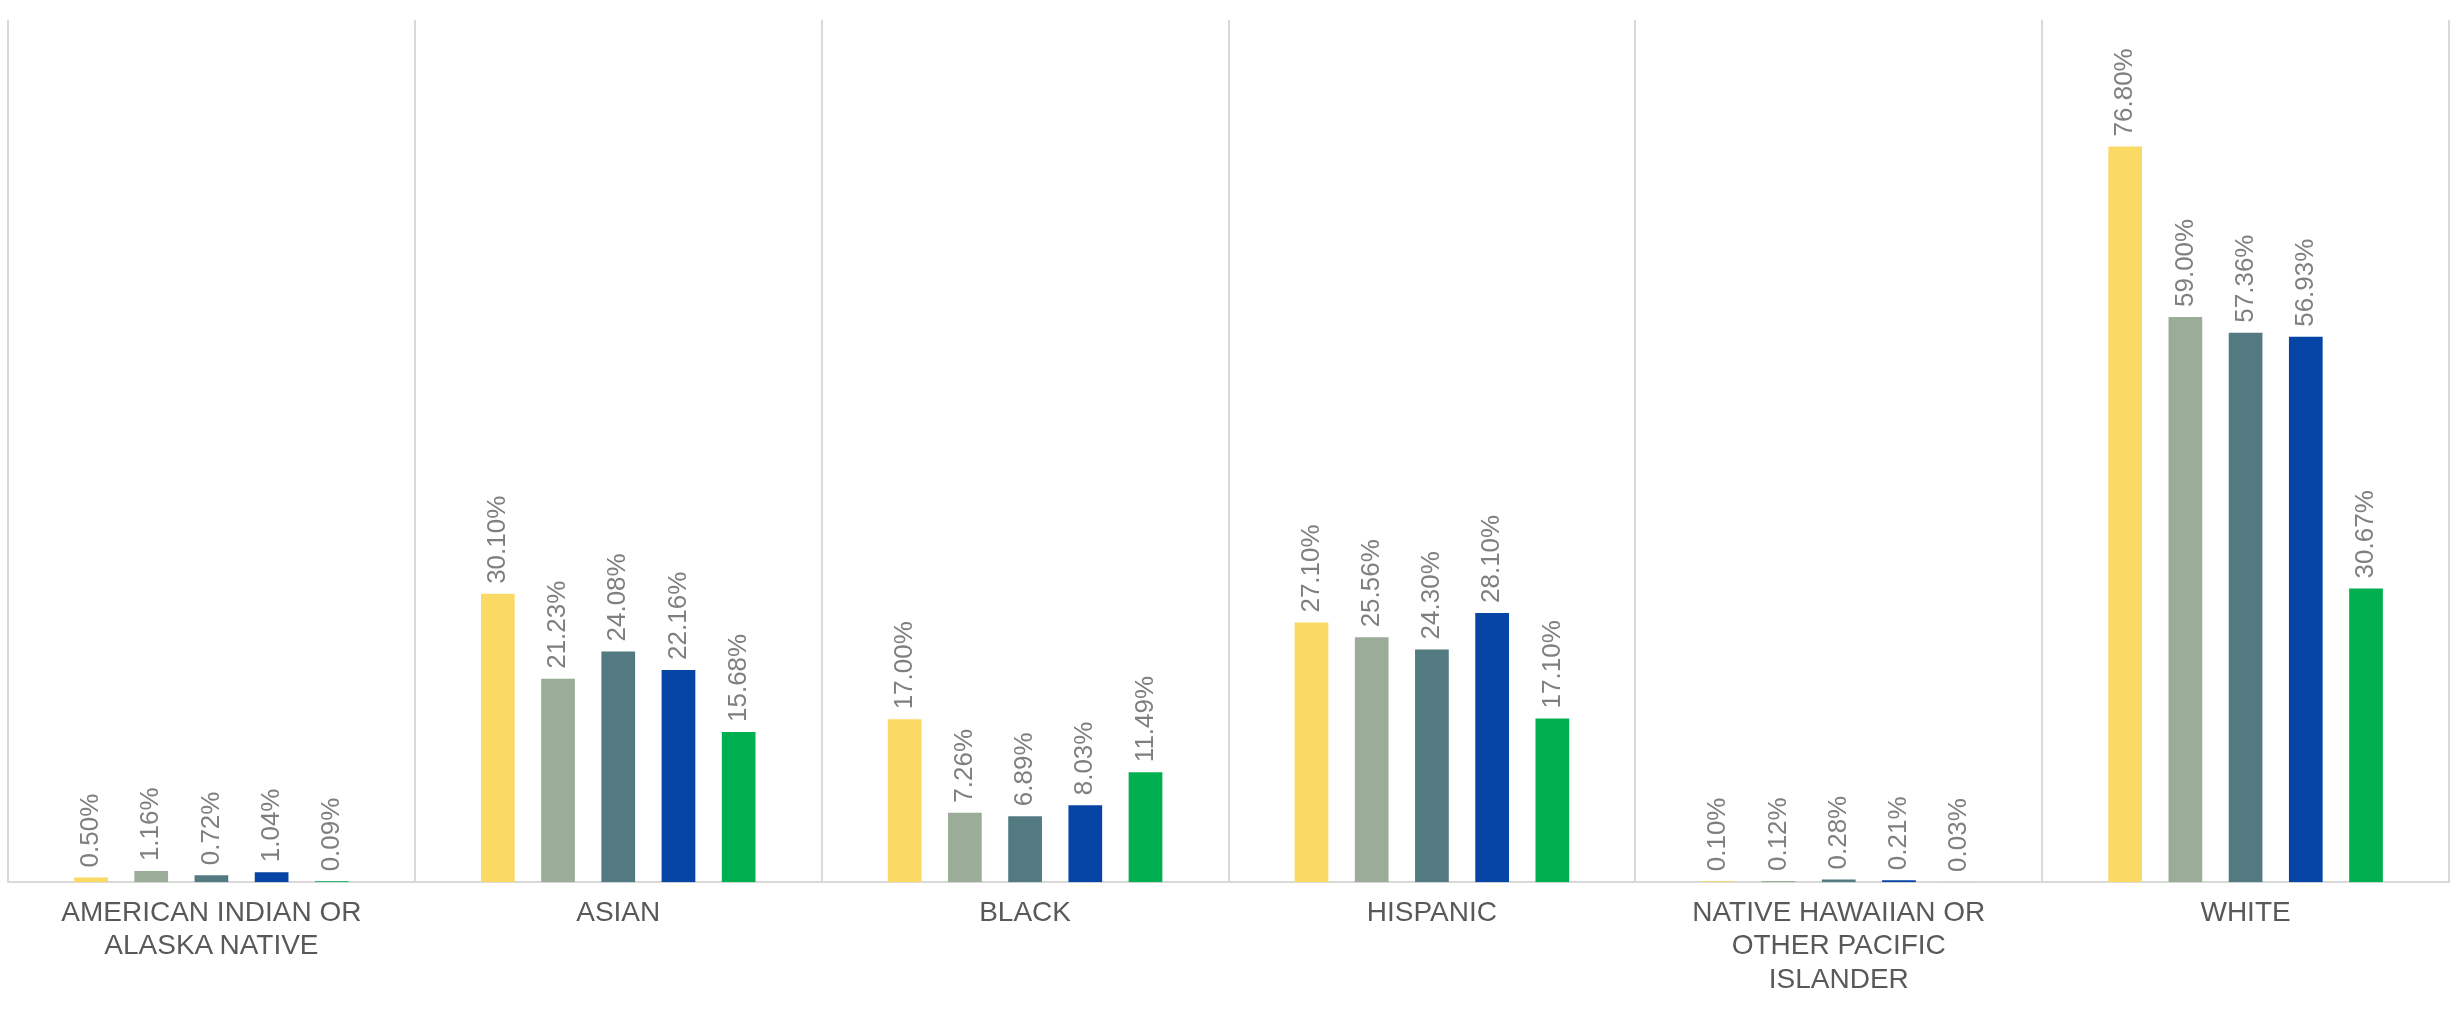 Image resolution: width=2455 pixels, height=1015 pixels. Describe the element at coordinates (1716, 834) in the screenshot. I see `data-label: 0.10%` at that location.